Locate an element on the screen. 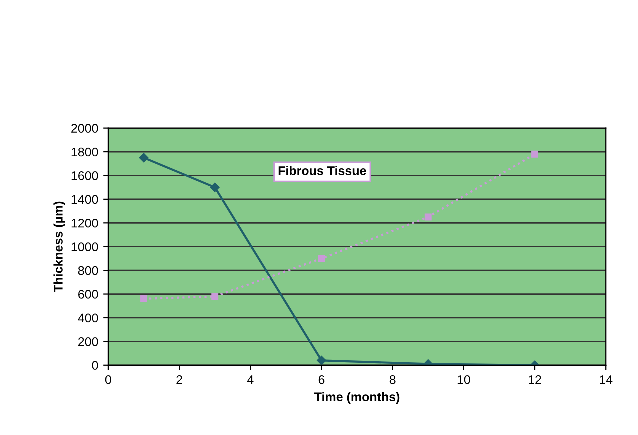 The width and height of the screenshot is (638, 435). x-tick-label: 0 is located at coordinates (108, 379).